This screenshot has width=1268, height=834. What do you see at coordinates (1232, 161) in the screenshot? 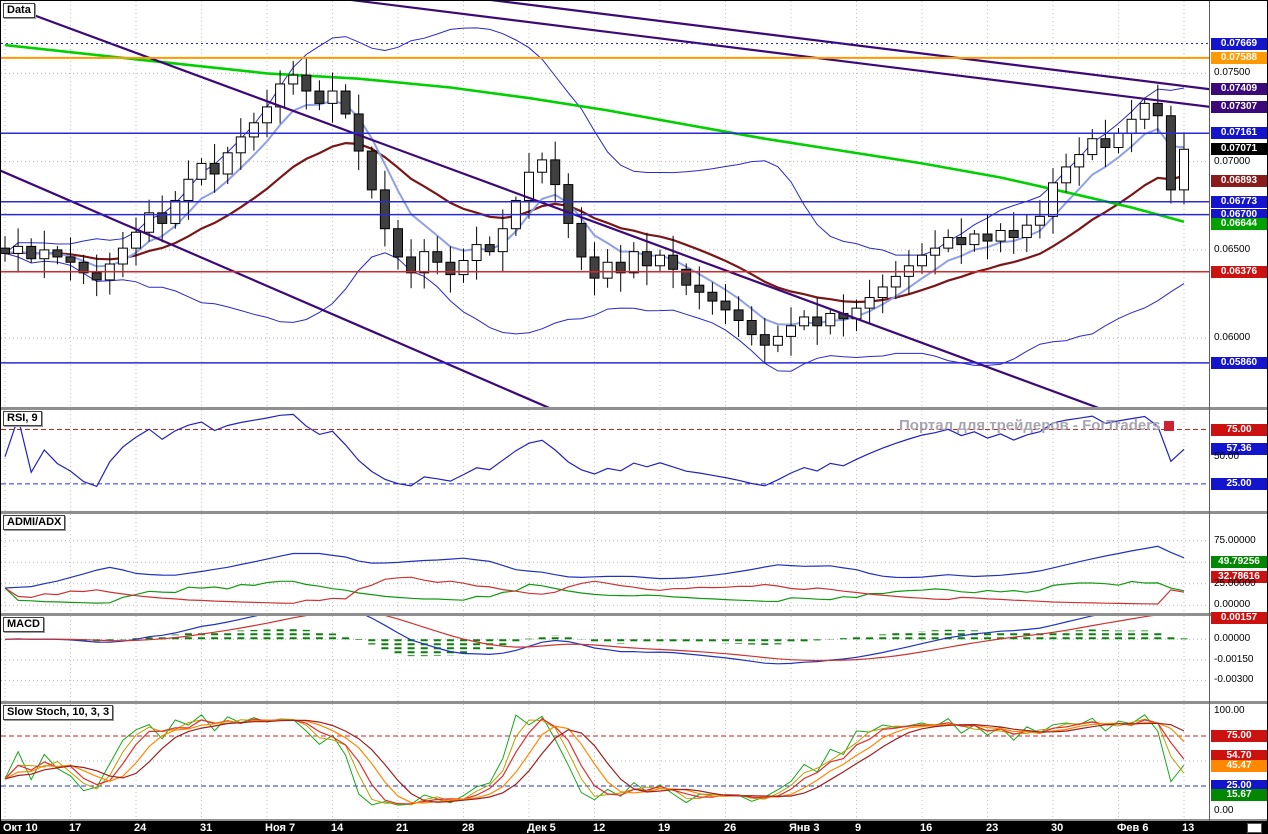
I see `scale-label: 0.07000` at bounding box center [1232, 161].